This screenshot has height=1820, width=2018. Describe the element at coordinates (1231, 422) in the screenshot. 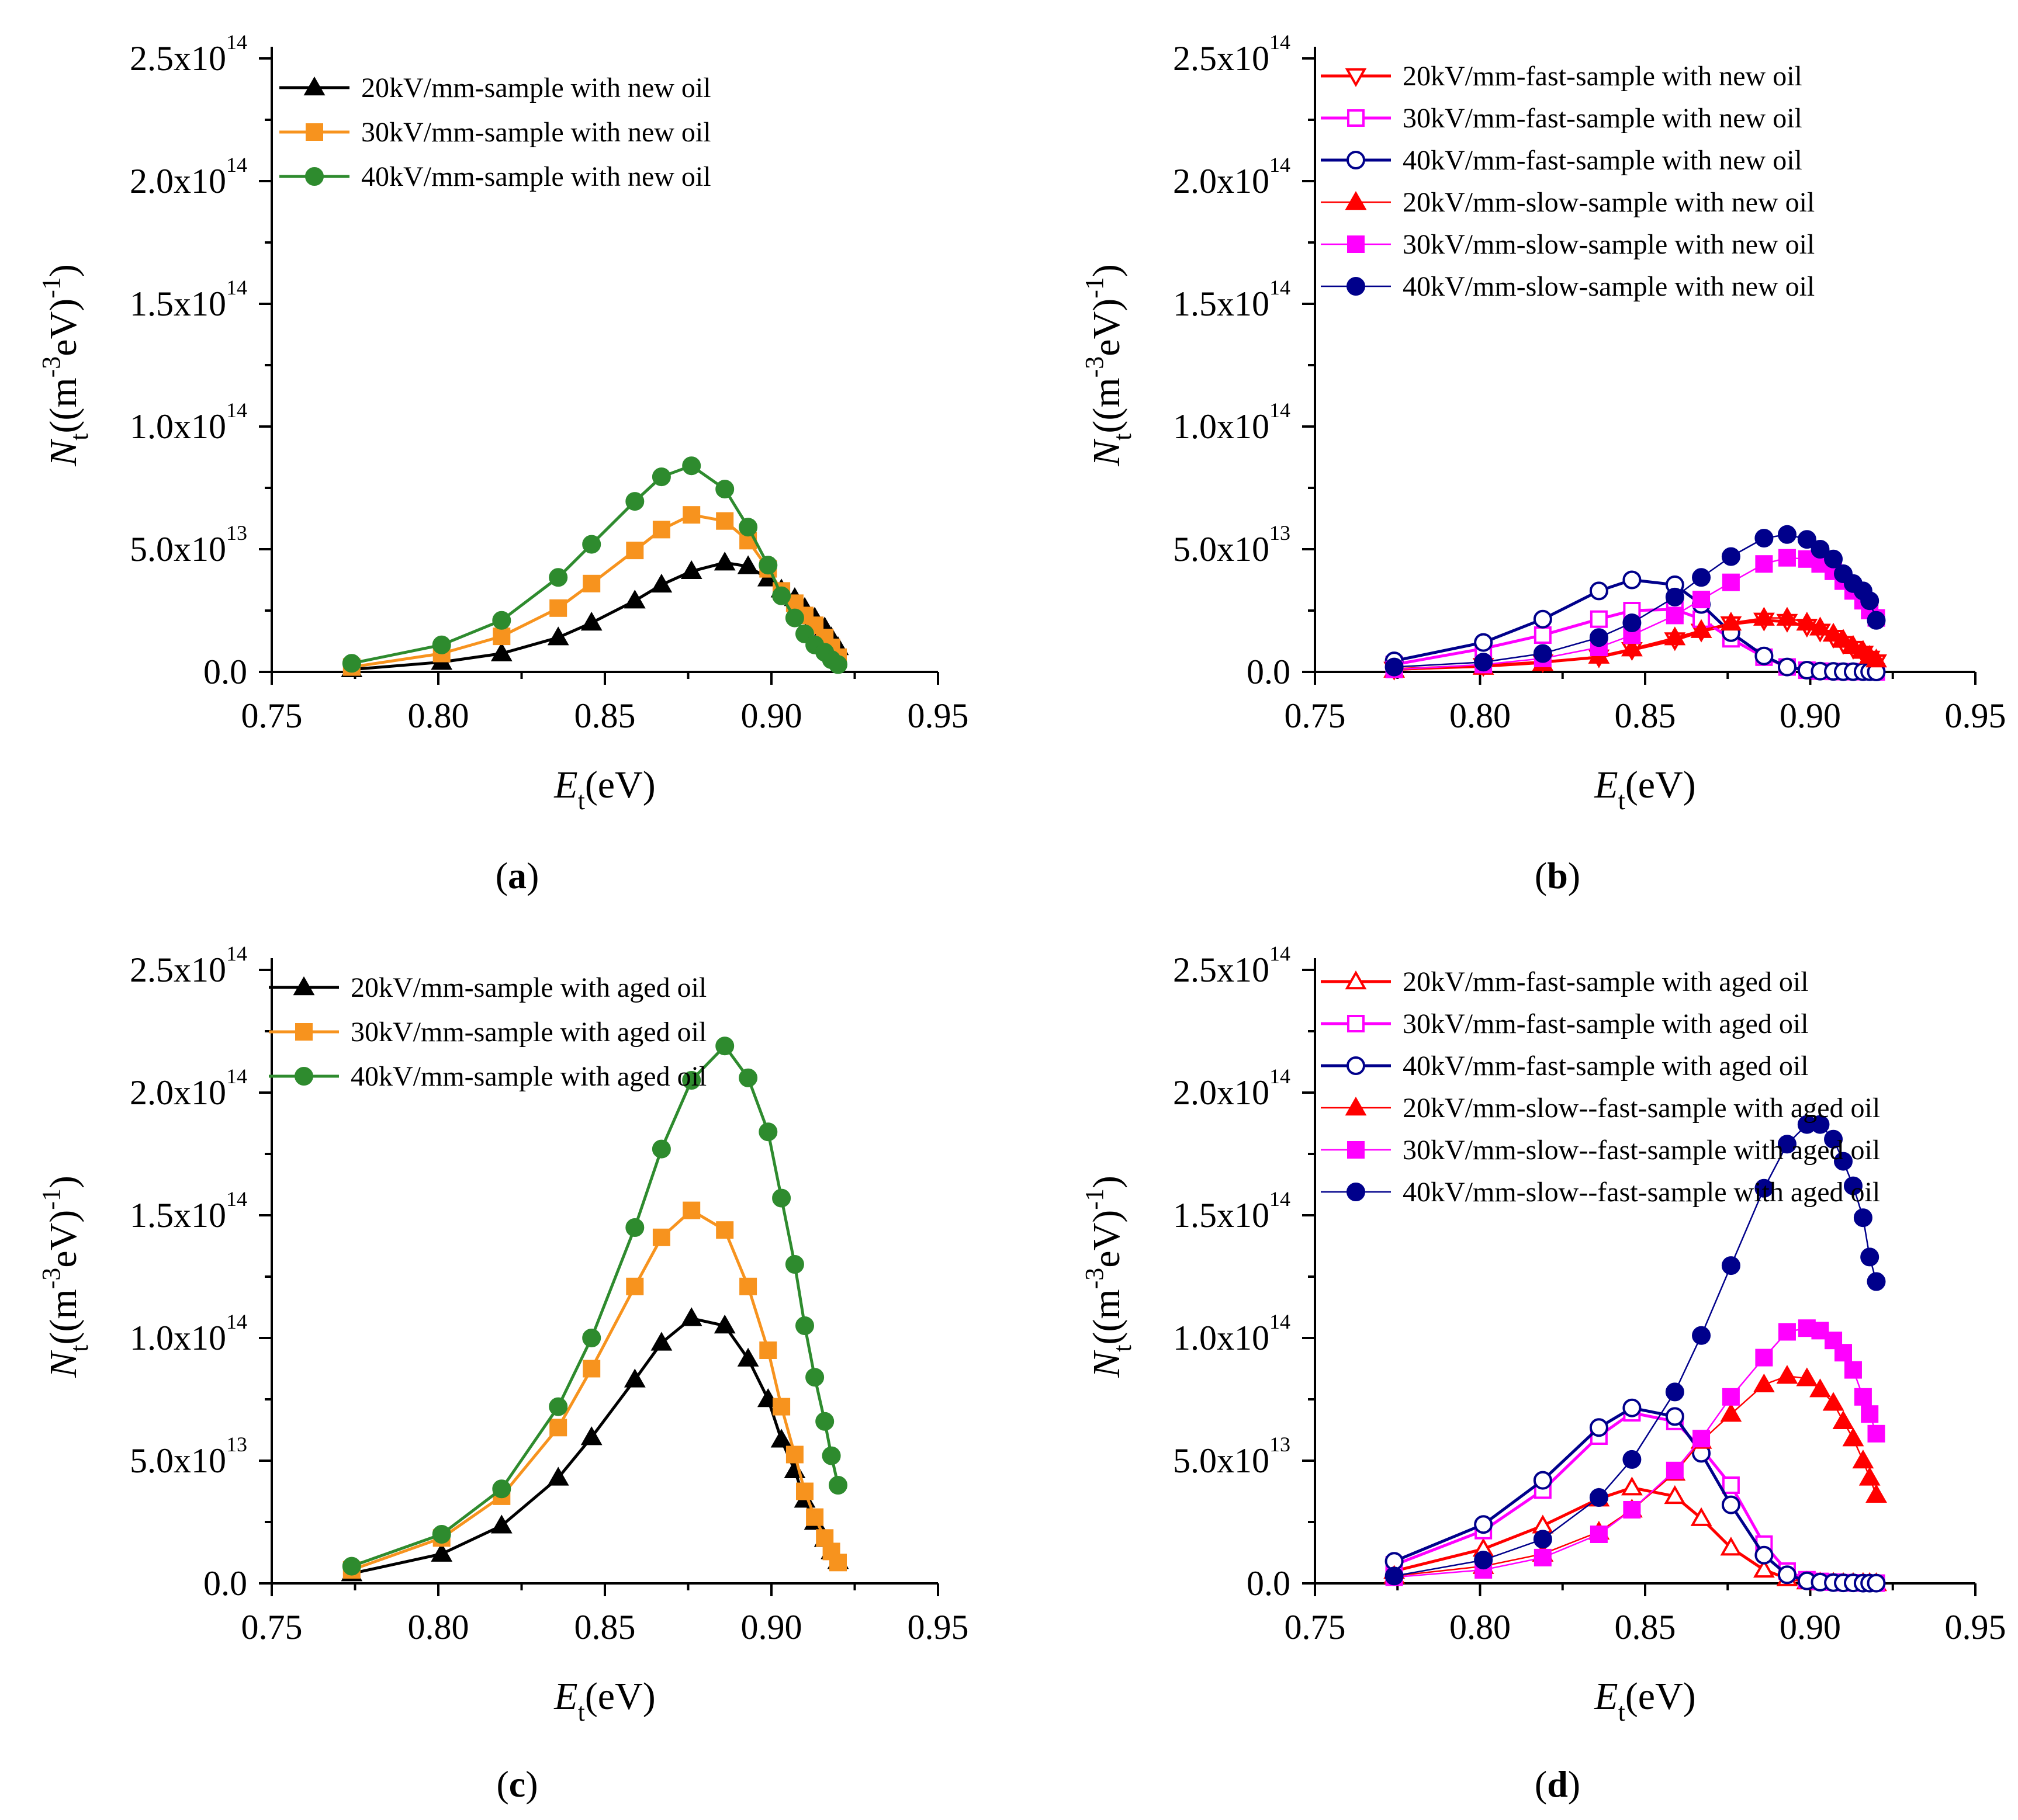

I see `y-tick-label: 1.0x10¹⁴` at that location.